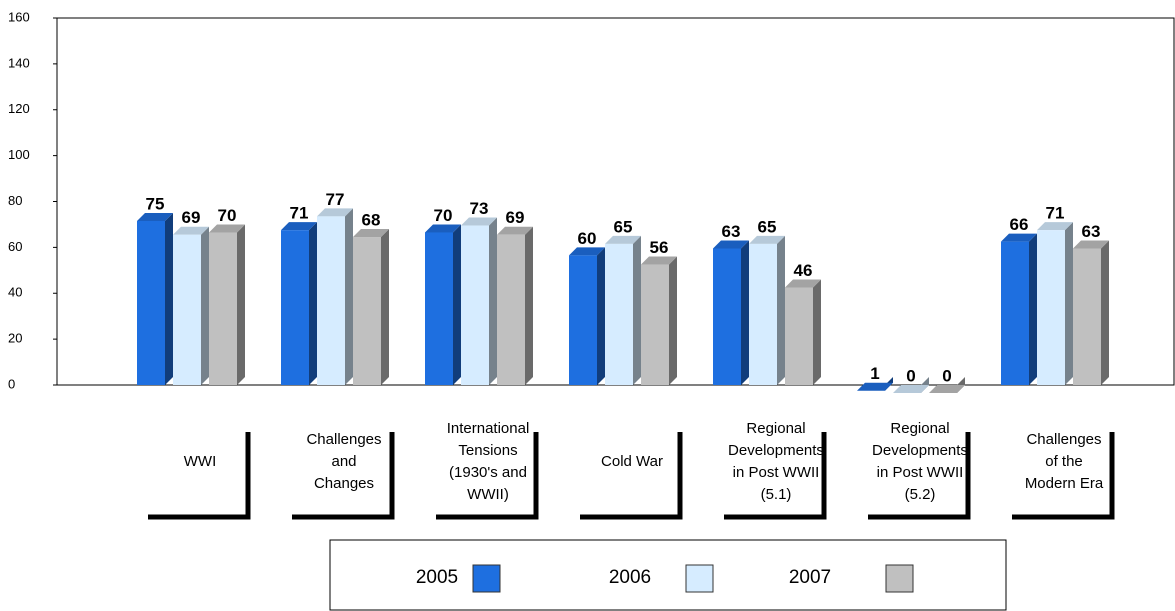 The image size is (1175, 611). I want to click on x-tick-label: International Tensions (1930's and WWII), so click(488, 461).